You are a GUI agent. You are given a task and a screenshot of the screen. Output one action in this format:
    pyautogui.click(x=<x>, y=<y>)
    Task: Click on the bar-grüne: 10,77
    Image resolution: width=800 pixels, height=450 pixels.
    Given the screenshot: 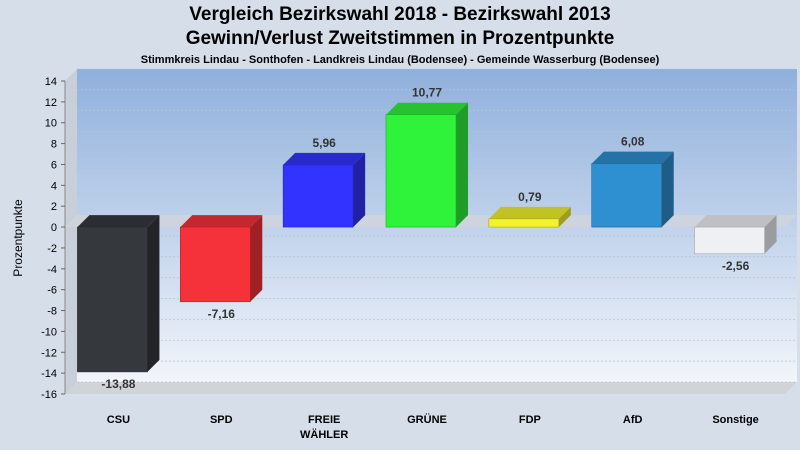 What is the action you would take?
    pyautogui.click(x=426, y=157)
    